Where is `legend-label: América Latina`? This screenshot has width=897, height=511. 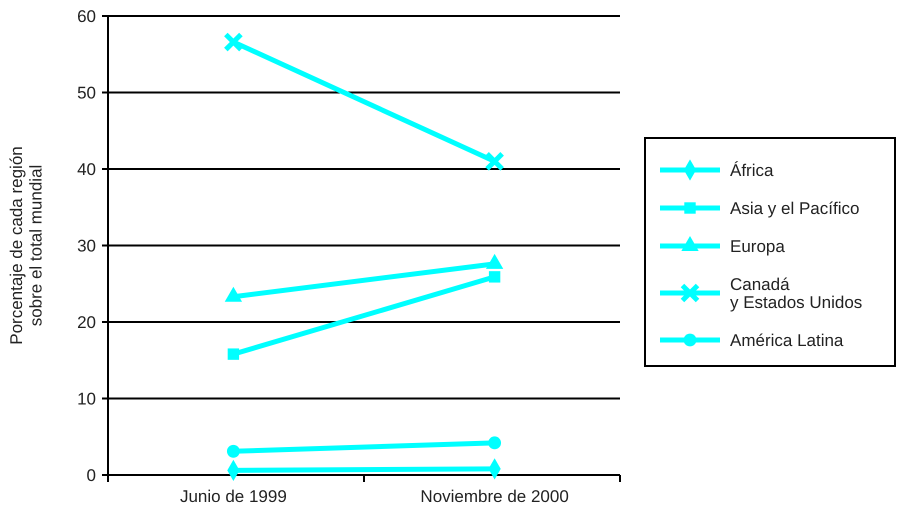
legend-label: América Latina is located at coordinates (787, 340).